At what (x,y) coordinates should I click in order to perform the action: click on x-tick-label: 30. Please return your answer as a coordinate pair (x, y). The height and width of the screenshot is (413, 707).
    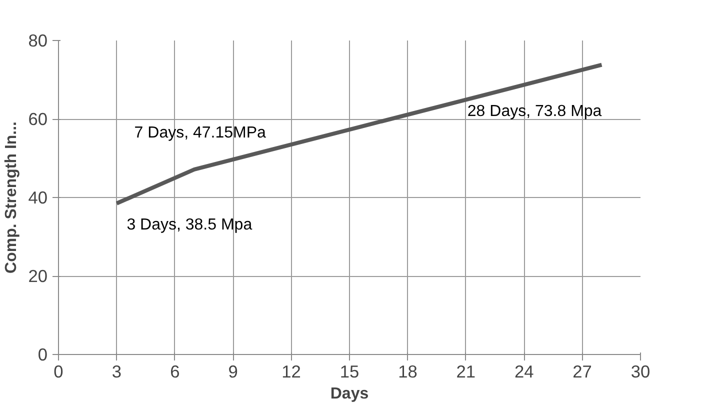
    Looking at the image, I should click on (640, 372).